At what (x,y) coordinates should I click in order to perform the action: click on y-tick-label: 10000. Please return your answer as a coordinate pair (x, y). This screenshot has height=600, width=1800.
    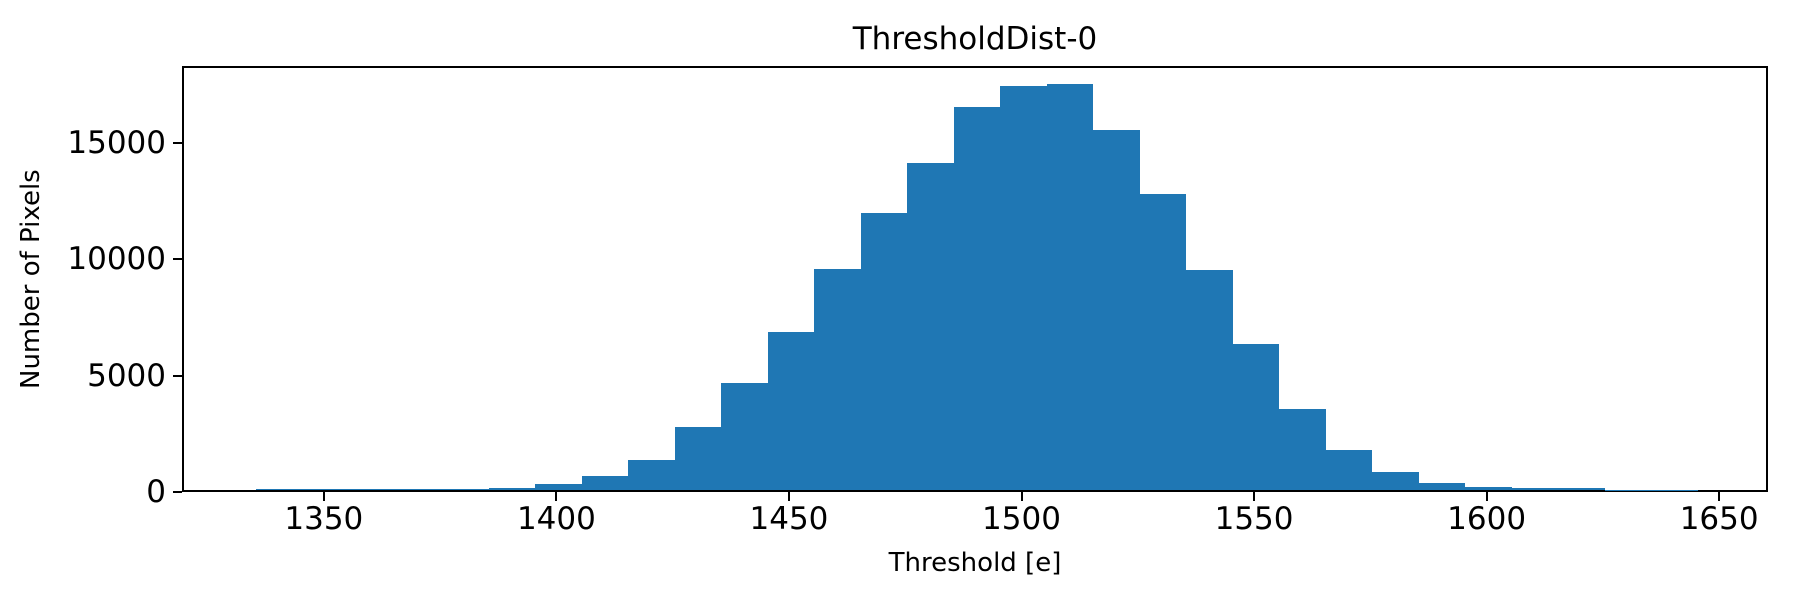
    Looking at the image, I should click on (116, 259).